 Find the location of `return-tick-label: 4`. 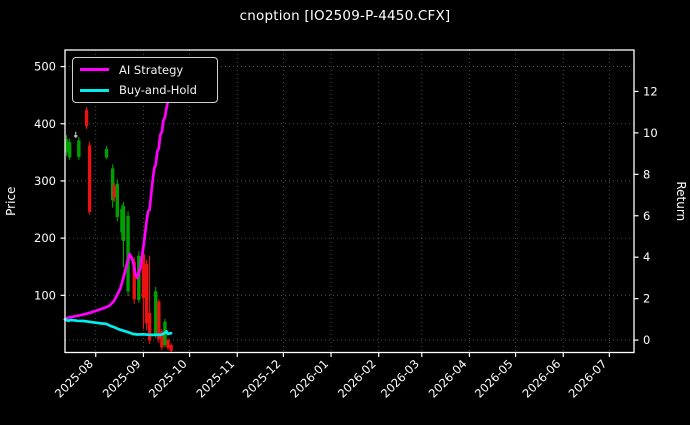

return-tick-label: 4 is located at coordinates (646, 257).